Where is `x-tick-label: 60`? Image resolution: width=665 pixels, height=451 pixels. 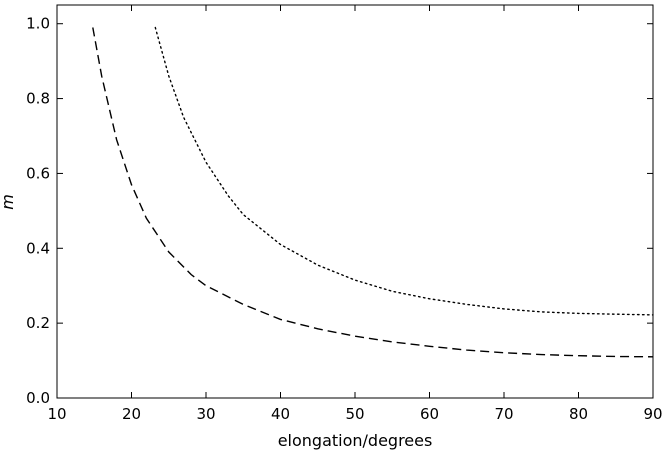
x-tick-label: 60 is located at coordinates (429, 414).